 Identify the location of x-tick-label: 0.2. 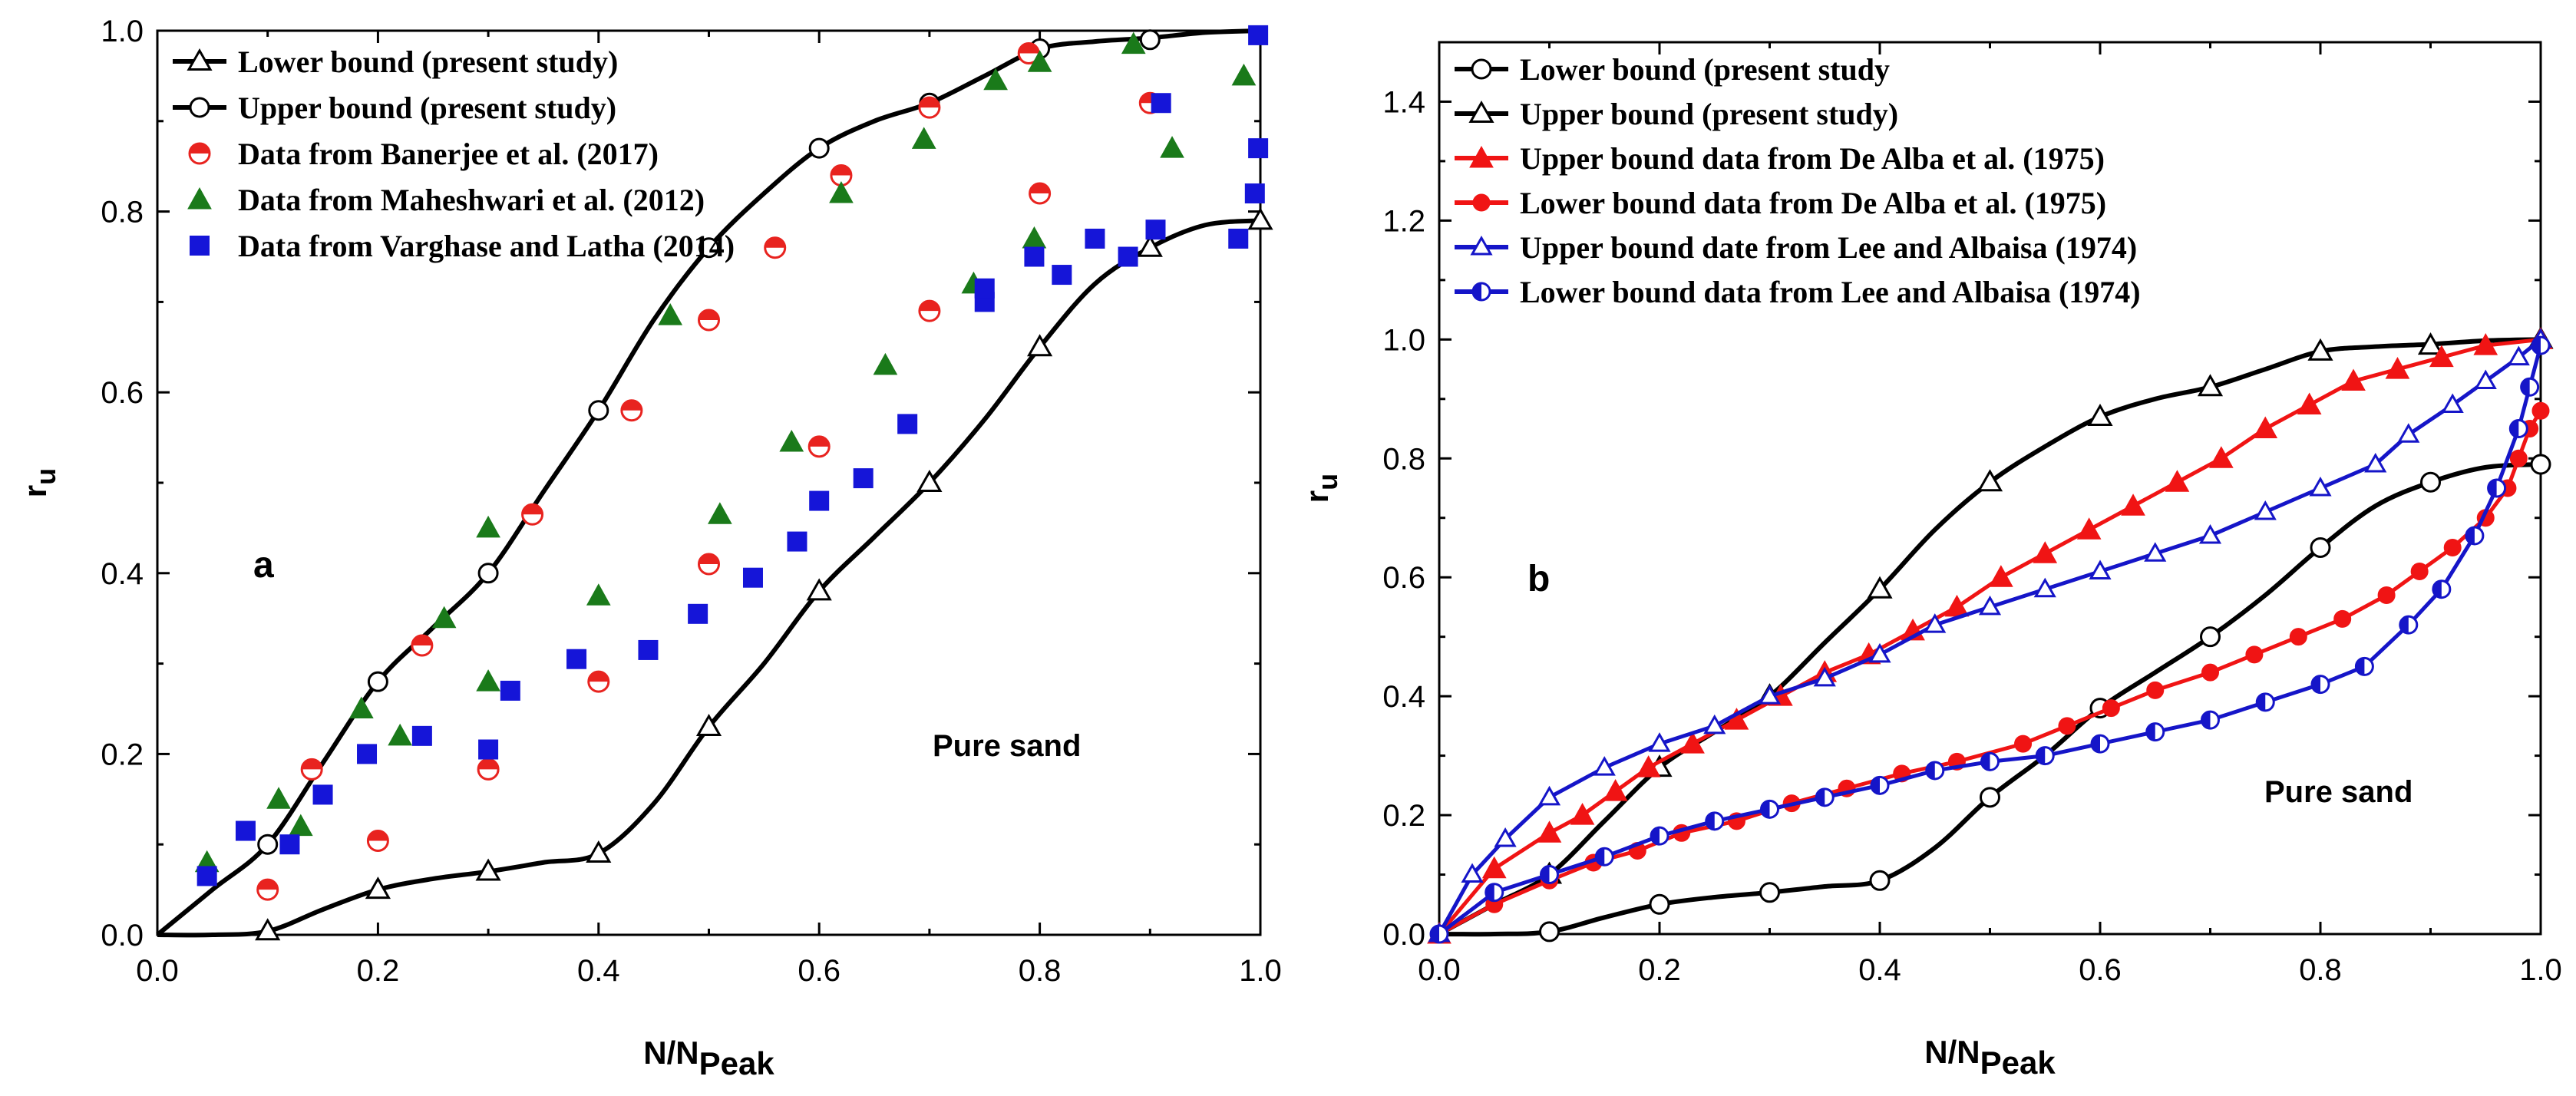
(1659, 970).